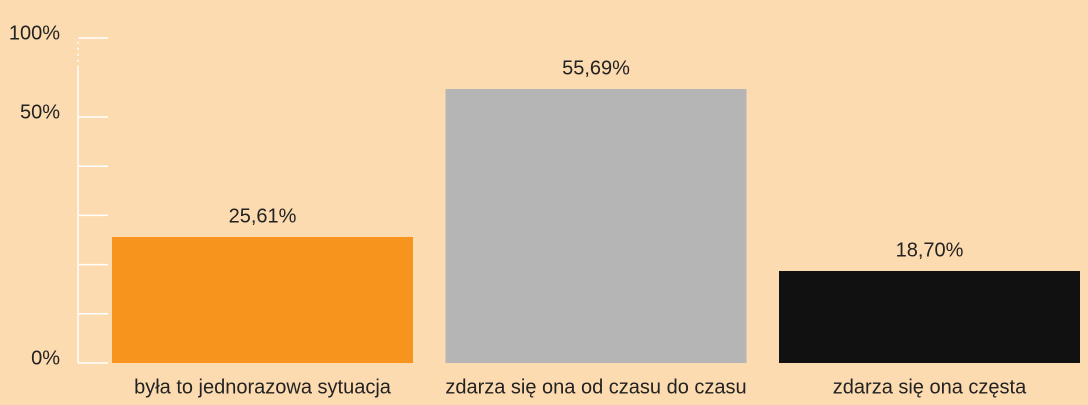 The width and height of the screenshot is (1088, 405). Describe the element at coordinates (263, 216) in the screenshot. I see `value-label: 25,61%` at that location.